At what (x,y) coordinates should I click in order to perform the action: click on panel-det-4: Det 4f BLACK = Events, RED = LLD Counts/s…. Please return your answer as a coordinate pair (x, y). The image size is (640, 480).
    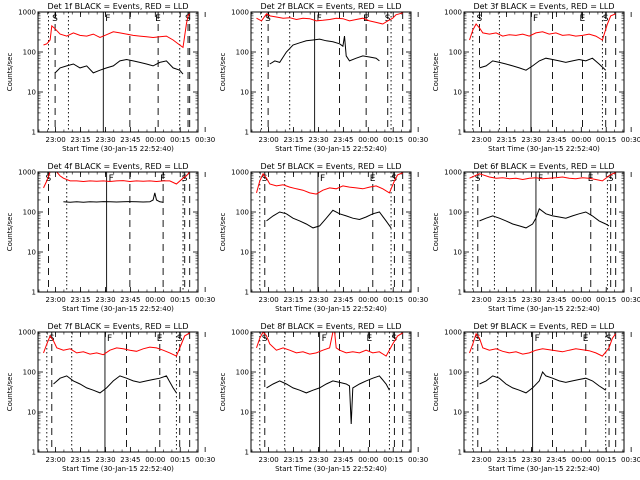
    Looking at the image, I should click on (110, 237).